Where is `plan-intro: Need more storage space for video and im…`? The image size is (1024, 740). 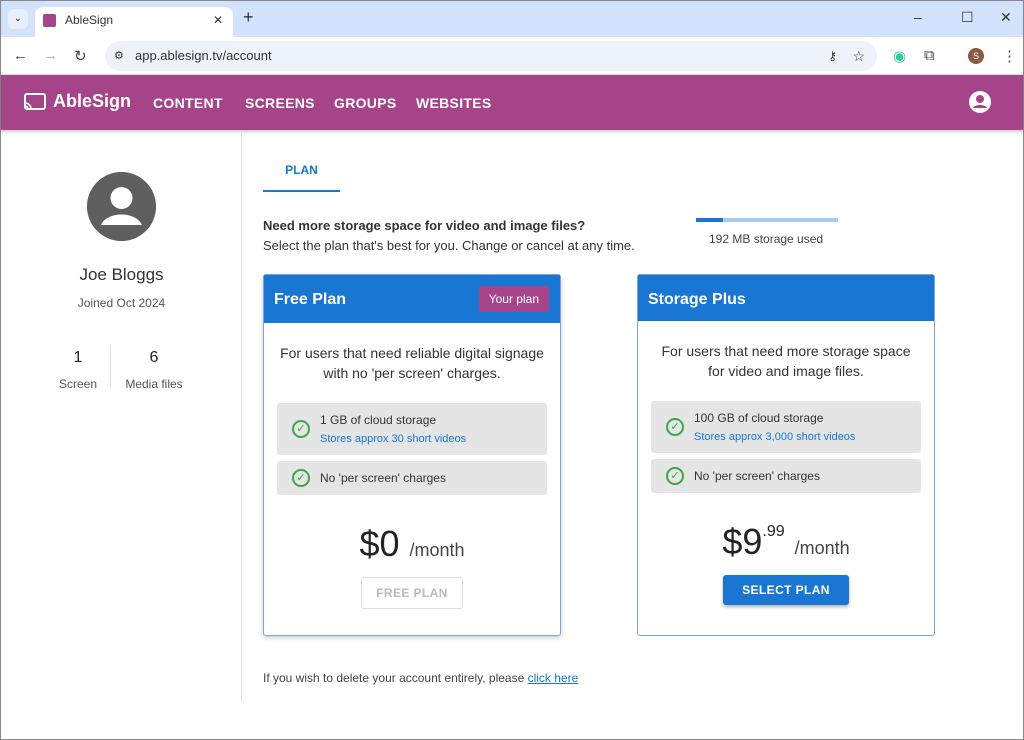 plan-intro: Need more storage space for video and im… is located at coordinates (449, 236).